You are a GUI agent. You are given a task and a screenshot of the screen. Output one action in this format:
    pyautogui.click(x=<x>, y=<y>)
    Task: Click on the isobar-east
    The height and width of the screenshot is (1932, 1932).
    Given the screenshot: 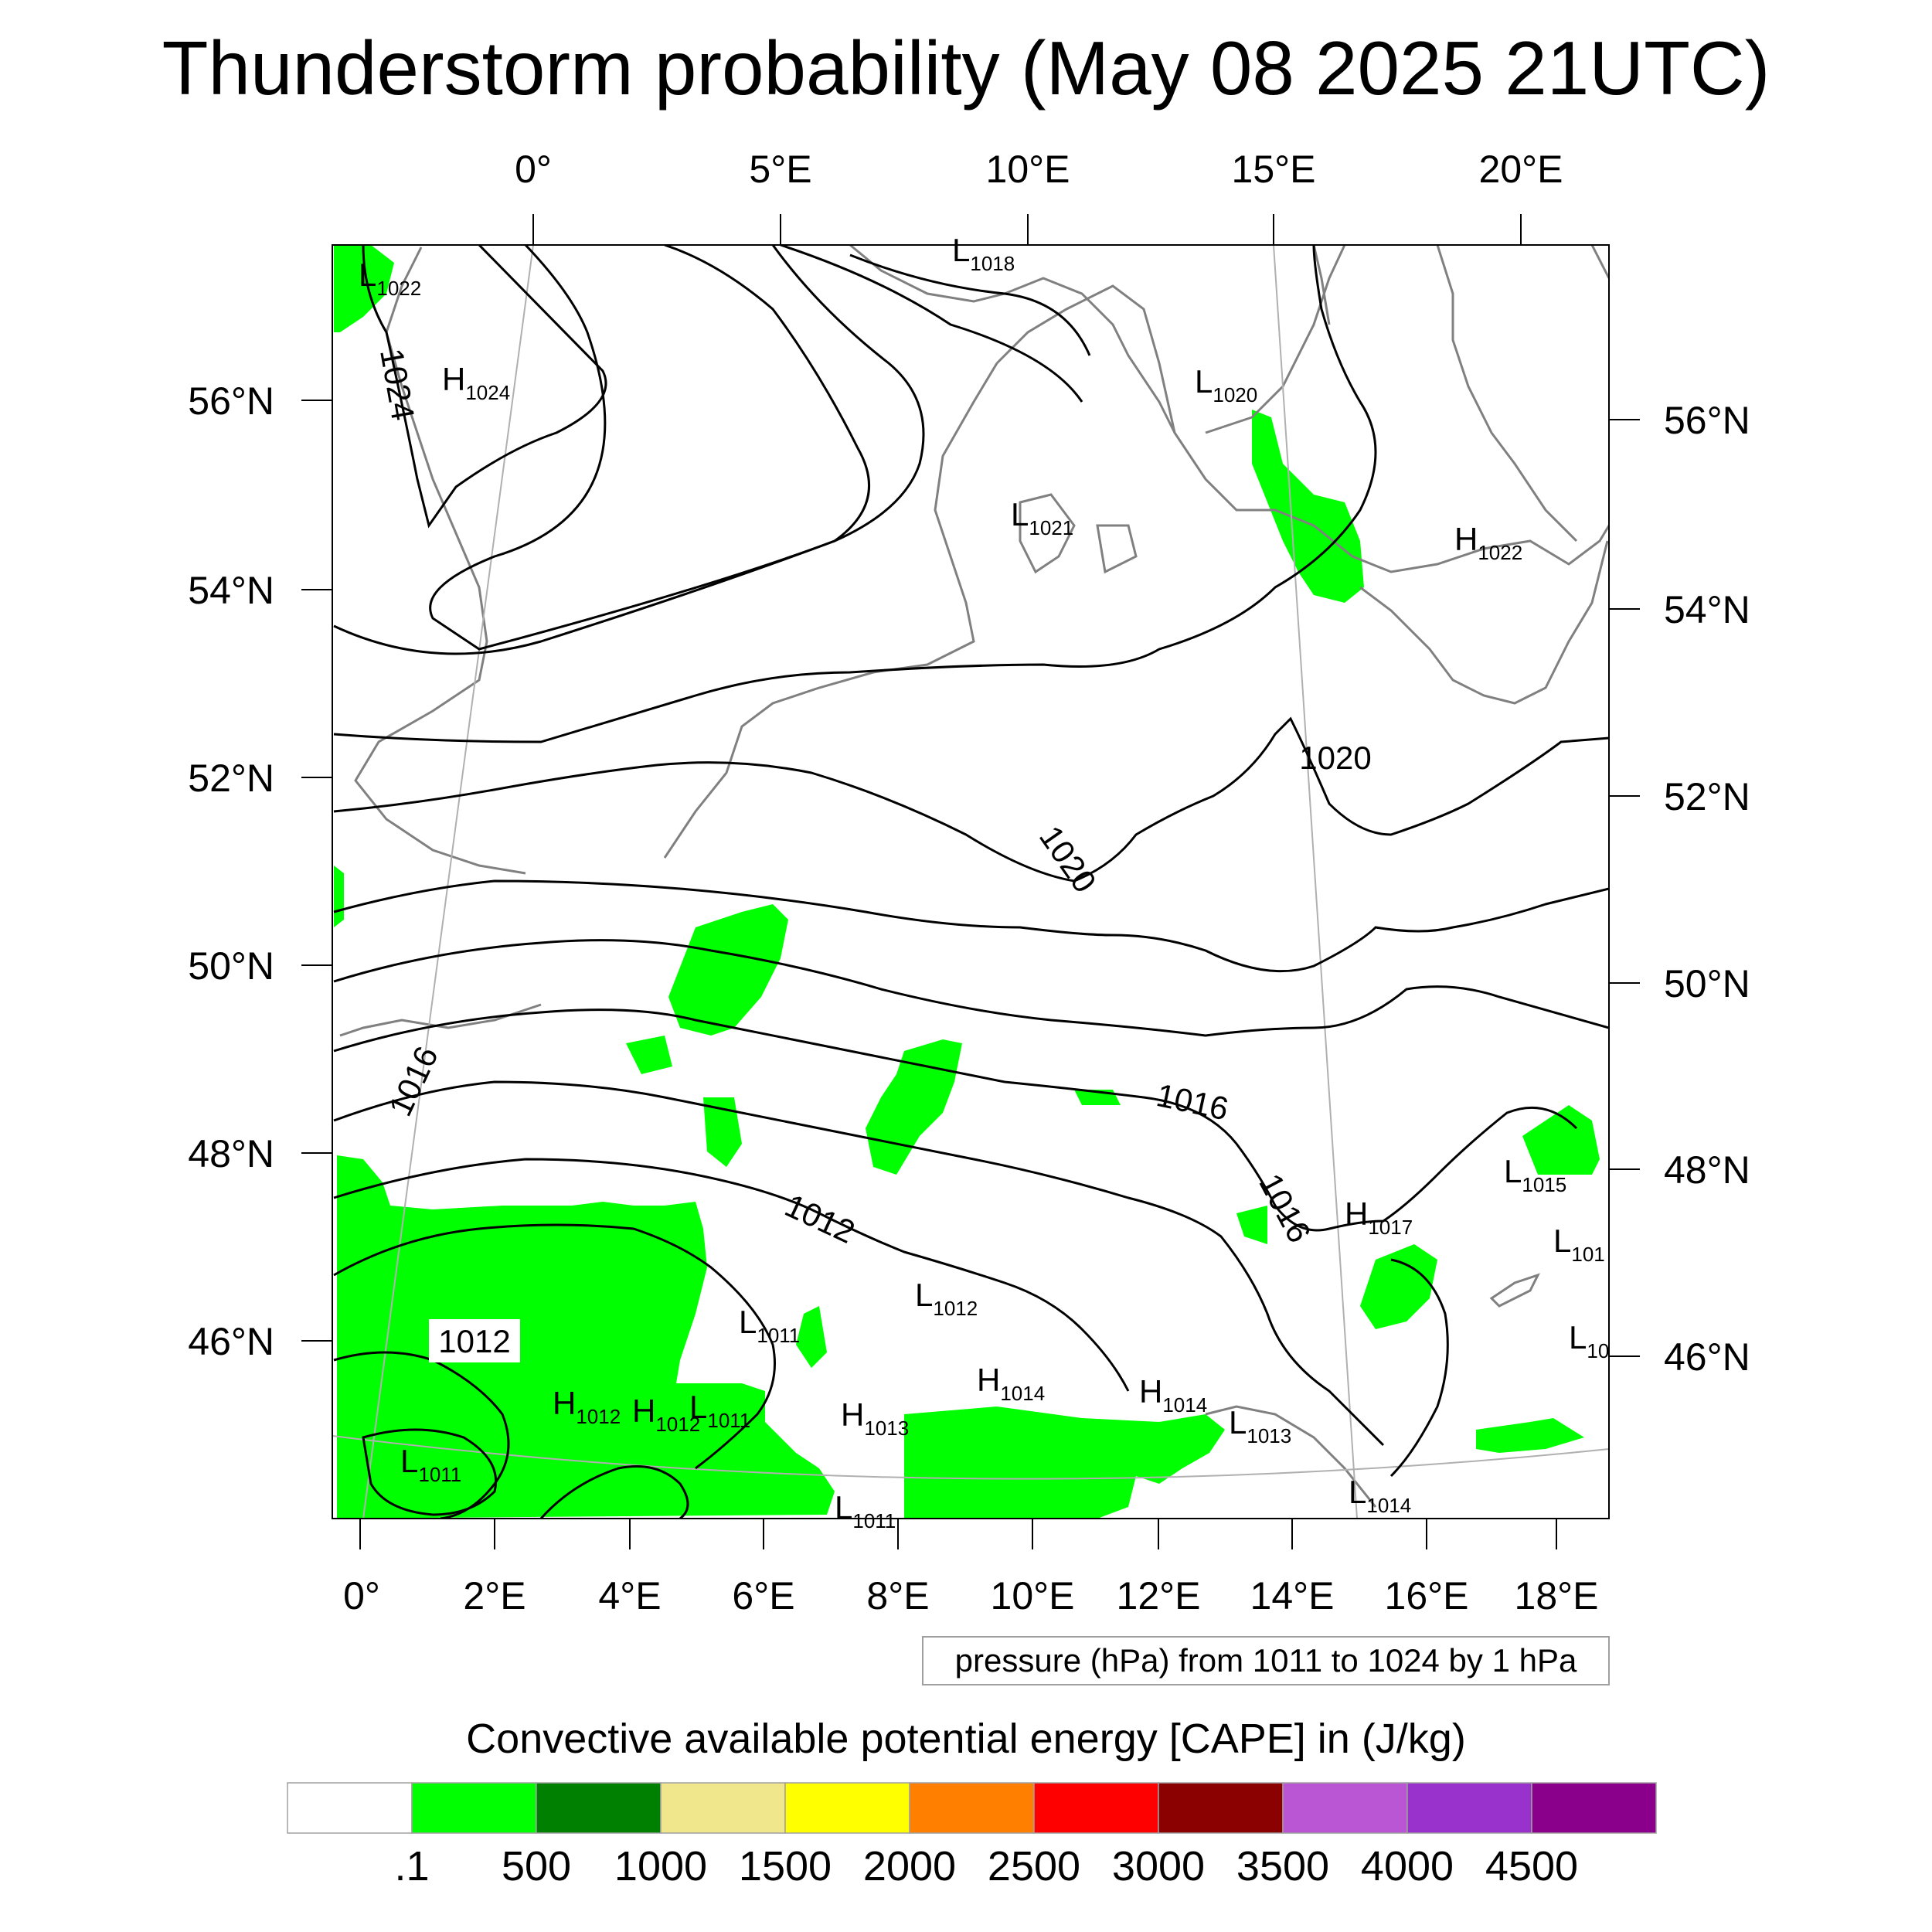 What is the action you would take?
    pyautogui.click(x=1419, y=1368)
    